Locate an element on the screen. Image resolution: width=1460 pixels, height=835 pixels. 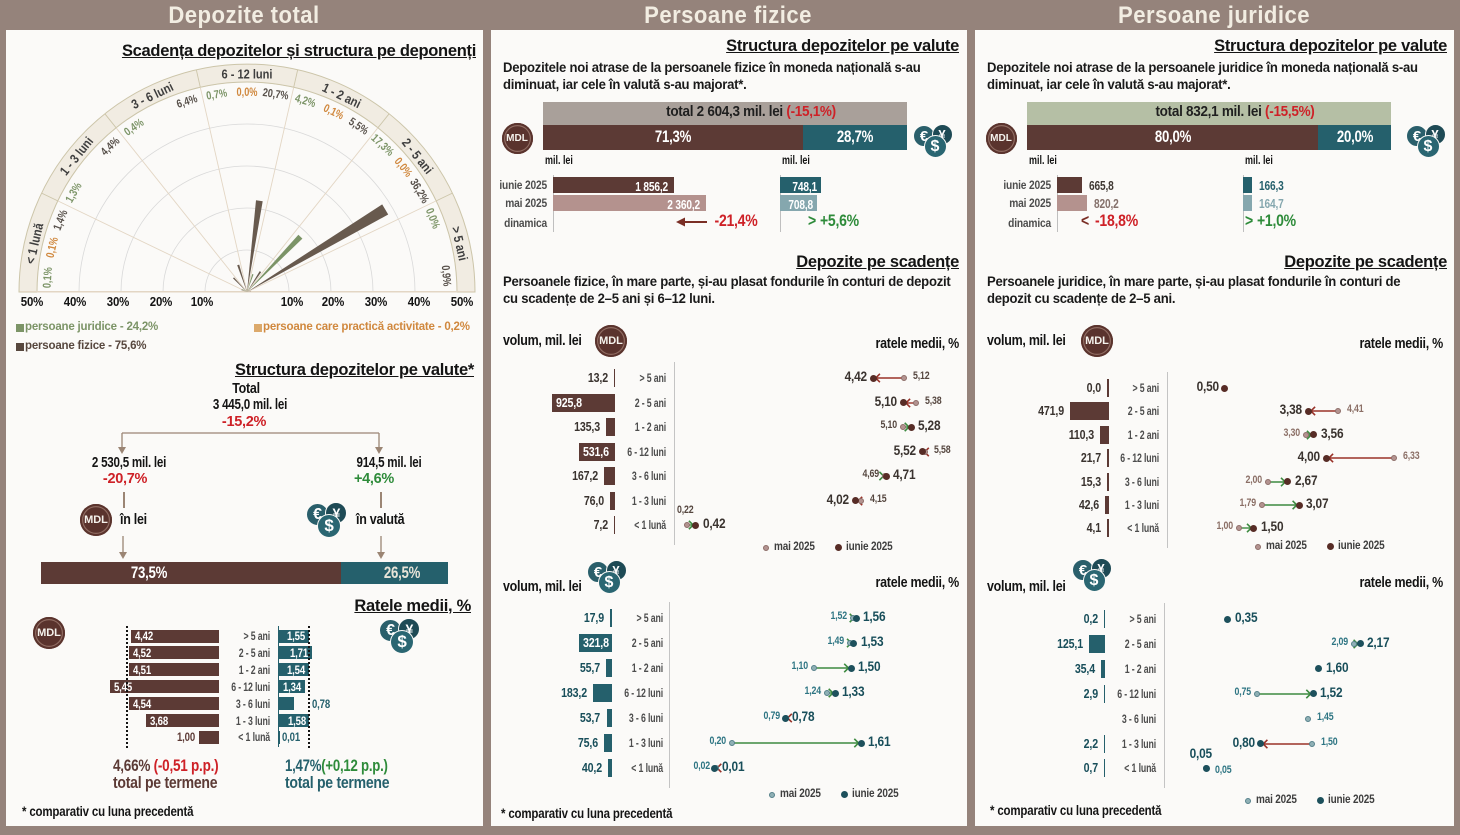
svg-text: 1,4% is located at coordinates (61, 220).